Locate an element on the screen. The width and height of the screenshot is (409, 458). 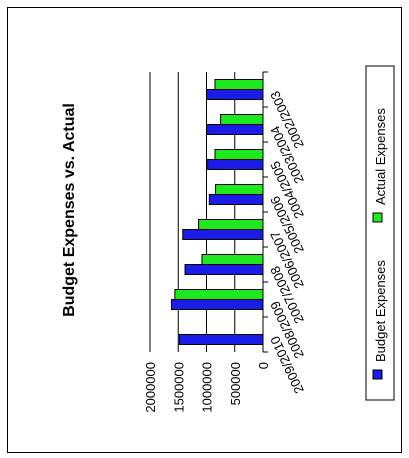
legend: Budget Expenses Actual Expenses is located at coordinates (380, 233).